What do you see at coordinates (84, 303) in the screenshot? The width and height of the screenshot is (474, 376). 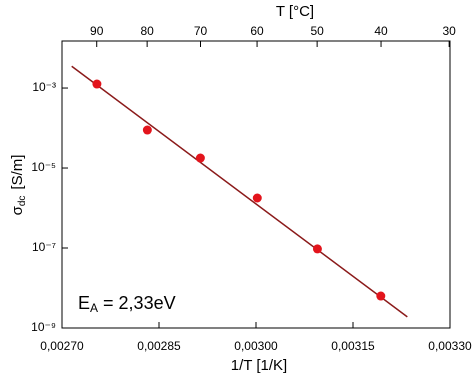 I see `annotation-symbol: E` at bounding box center [84, 303].